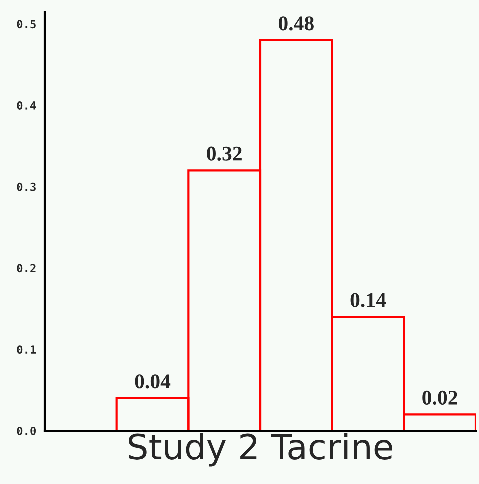  I want to click on data-label: 0.32, so click(224, 153).